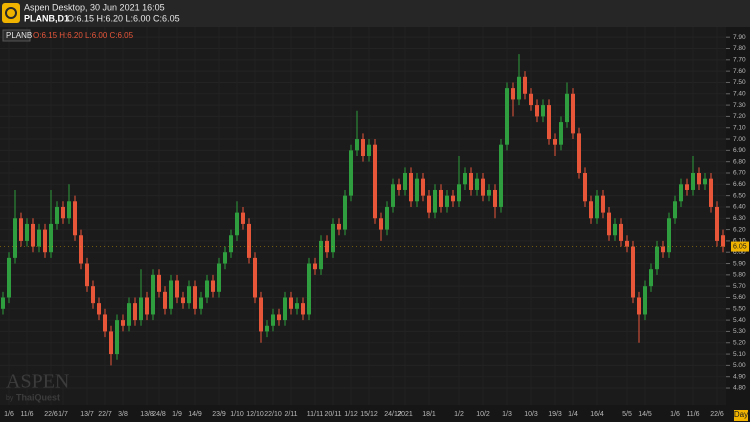  Describe the element at coordinates (739, 116) in the screenshot. I see `y-tick-label: 7.20` at that location.